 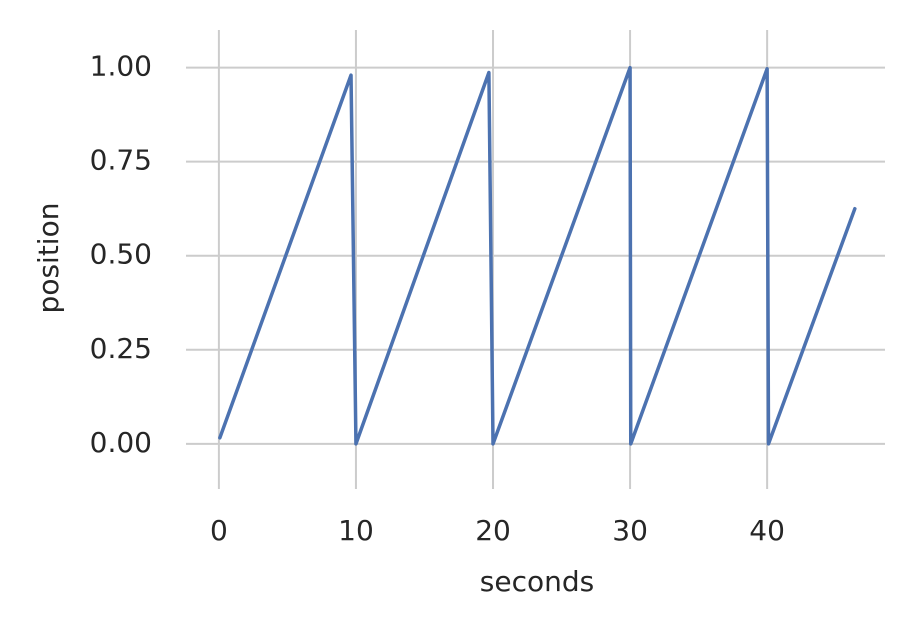 I want to click on y-tick-label: 0.00, so click(x=121, y=442).